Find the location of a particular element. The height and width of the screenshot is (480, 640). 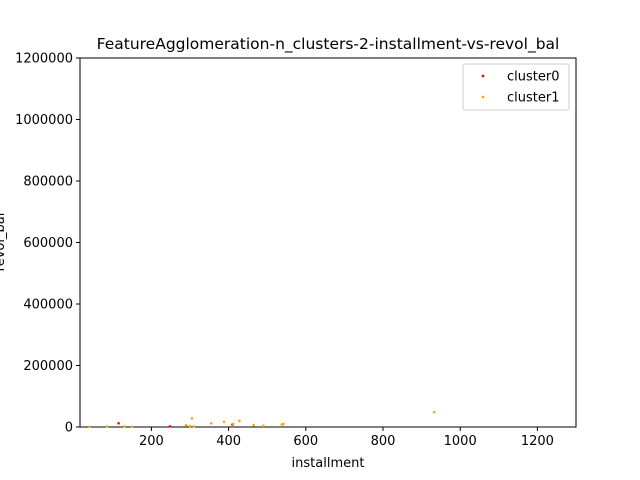

x-axis-label: installment is located at coordinates (328, 463).